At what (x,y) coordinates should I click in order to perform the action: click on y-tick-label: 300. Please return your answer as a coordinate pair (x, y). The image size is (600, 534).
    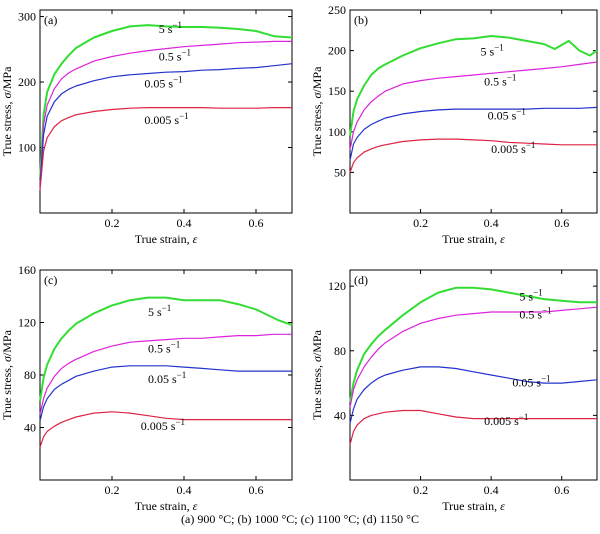
    Looking at the image, I should click on (27, 17).